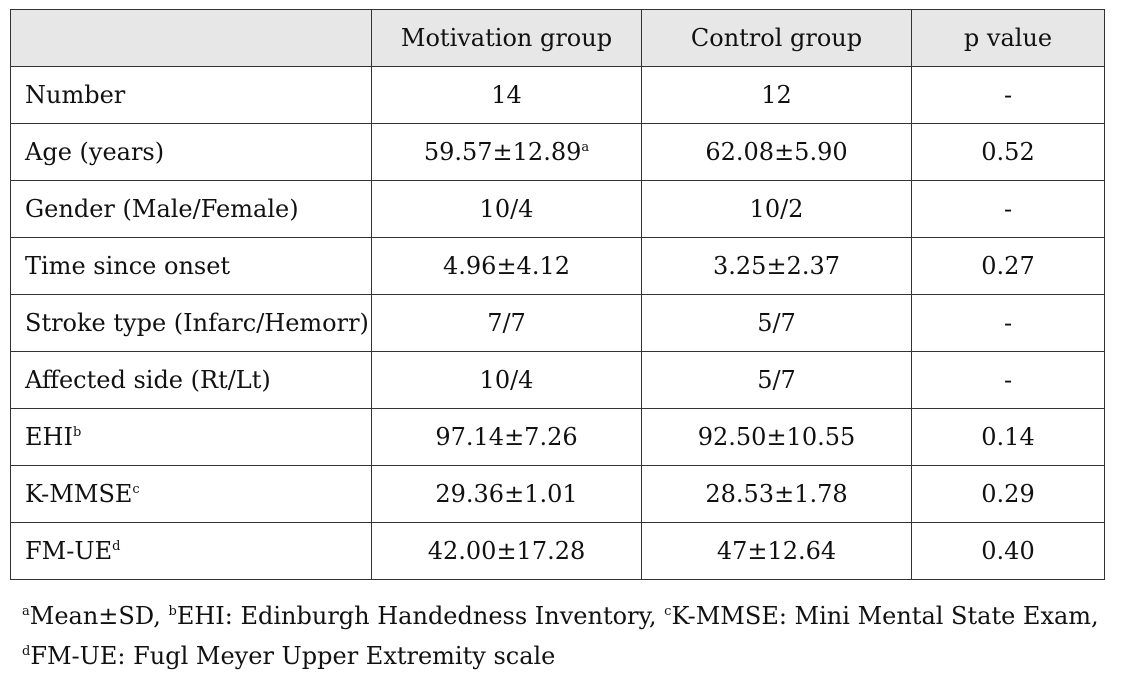  I want to click on header-control-group: Control group, so click(776, 38).